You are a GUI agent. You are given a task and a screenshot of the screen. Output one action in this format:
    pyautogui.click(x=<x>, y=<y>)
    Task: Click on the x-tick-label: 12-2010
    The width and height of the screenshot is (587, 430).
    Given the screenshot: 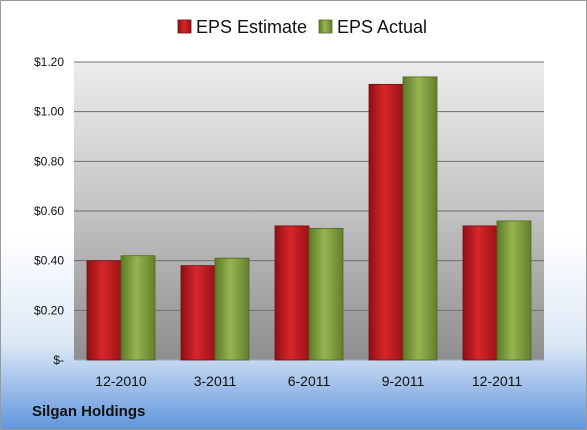 What is the action you would take?
    pyautogui.click(x=121, y=381)
    